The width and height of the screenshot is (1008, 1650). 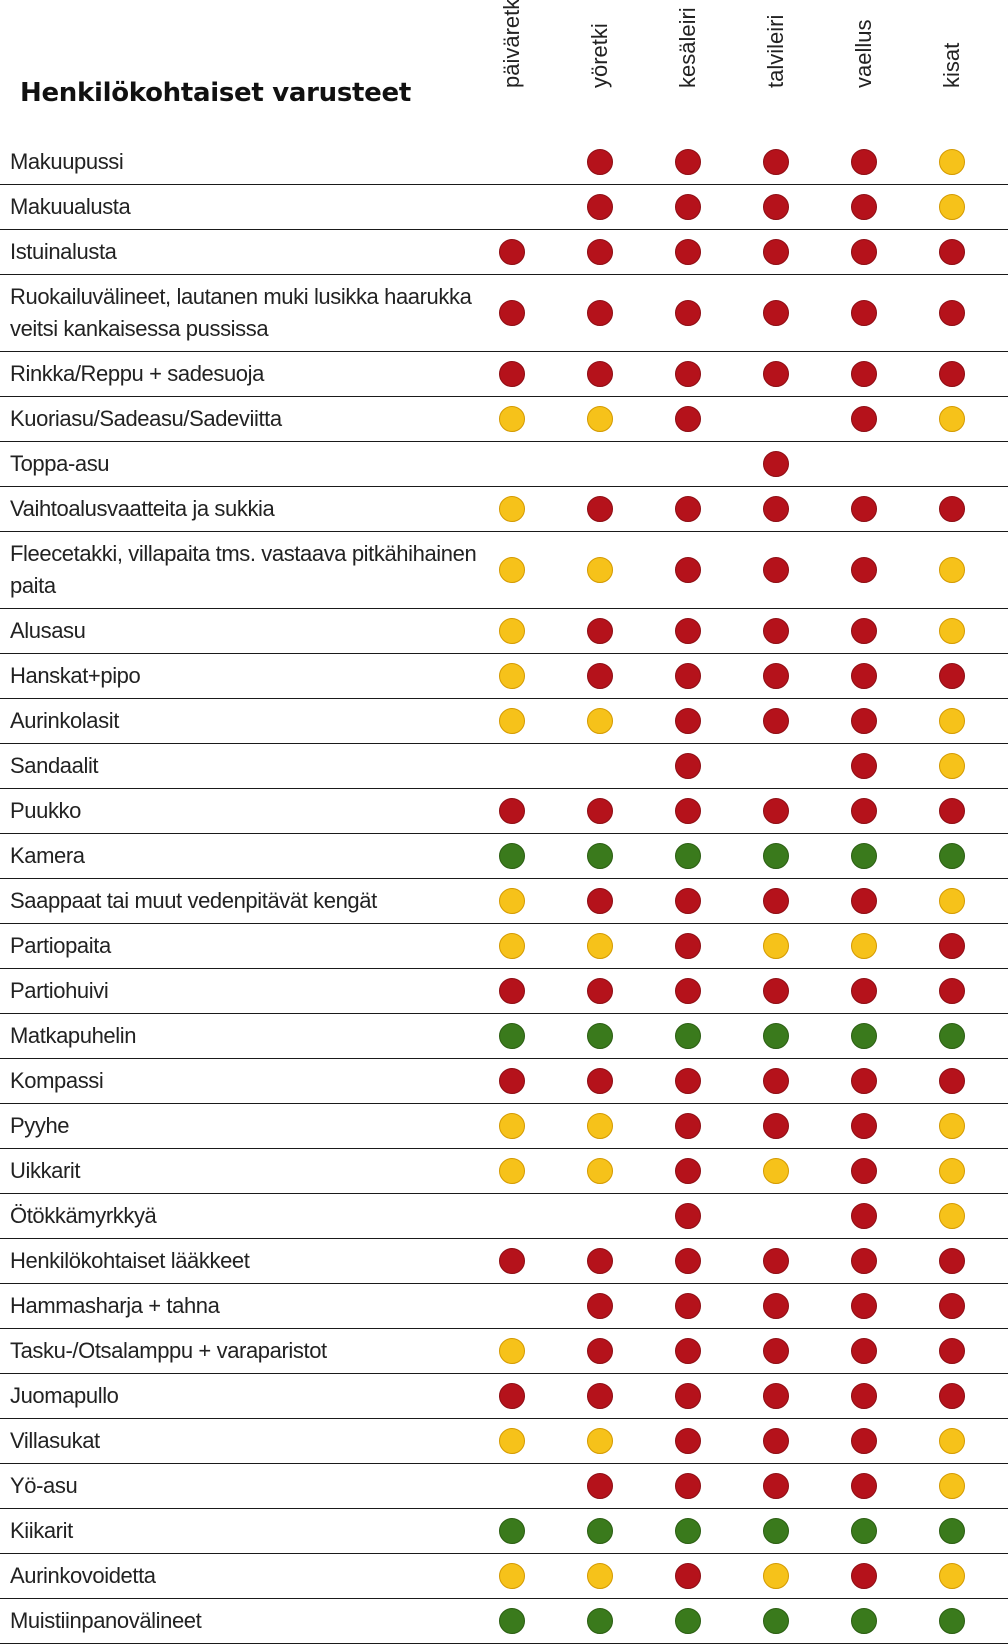 What do you see at coordinates (504, 1216) in the screenshot?
I see `table-row: Ötökkämyrkkyä` at bounding box center [504, 1216].